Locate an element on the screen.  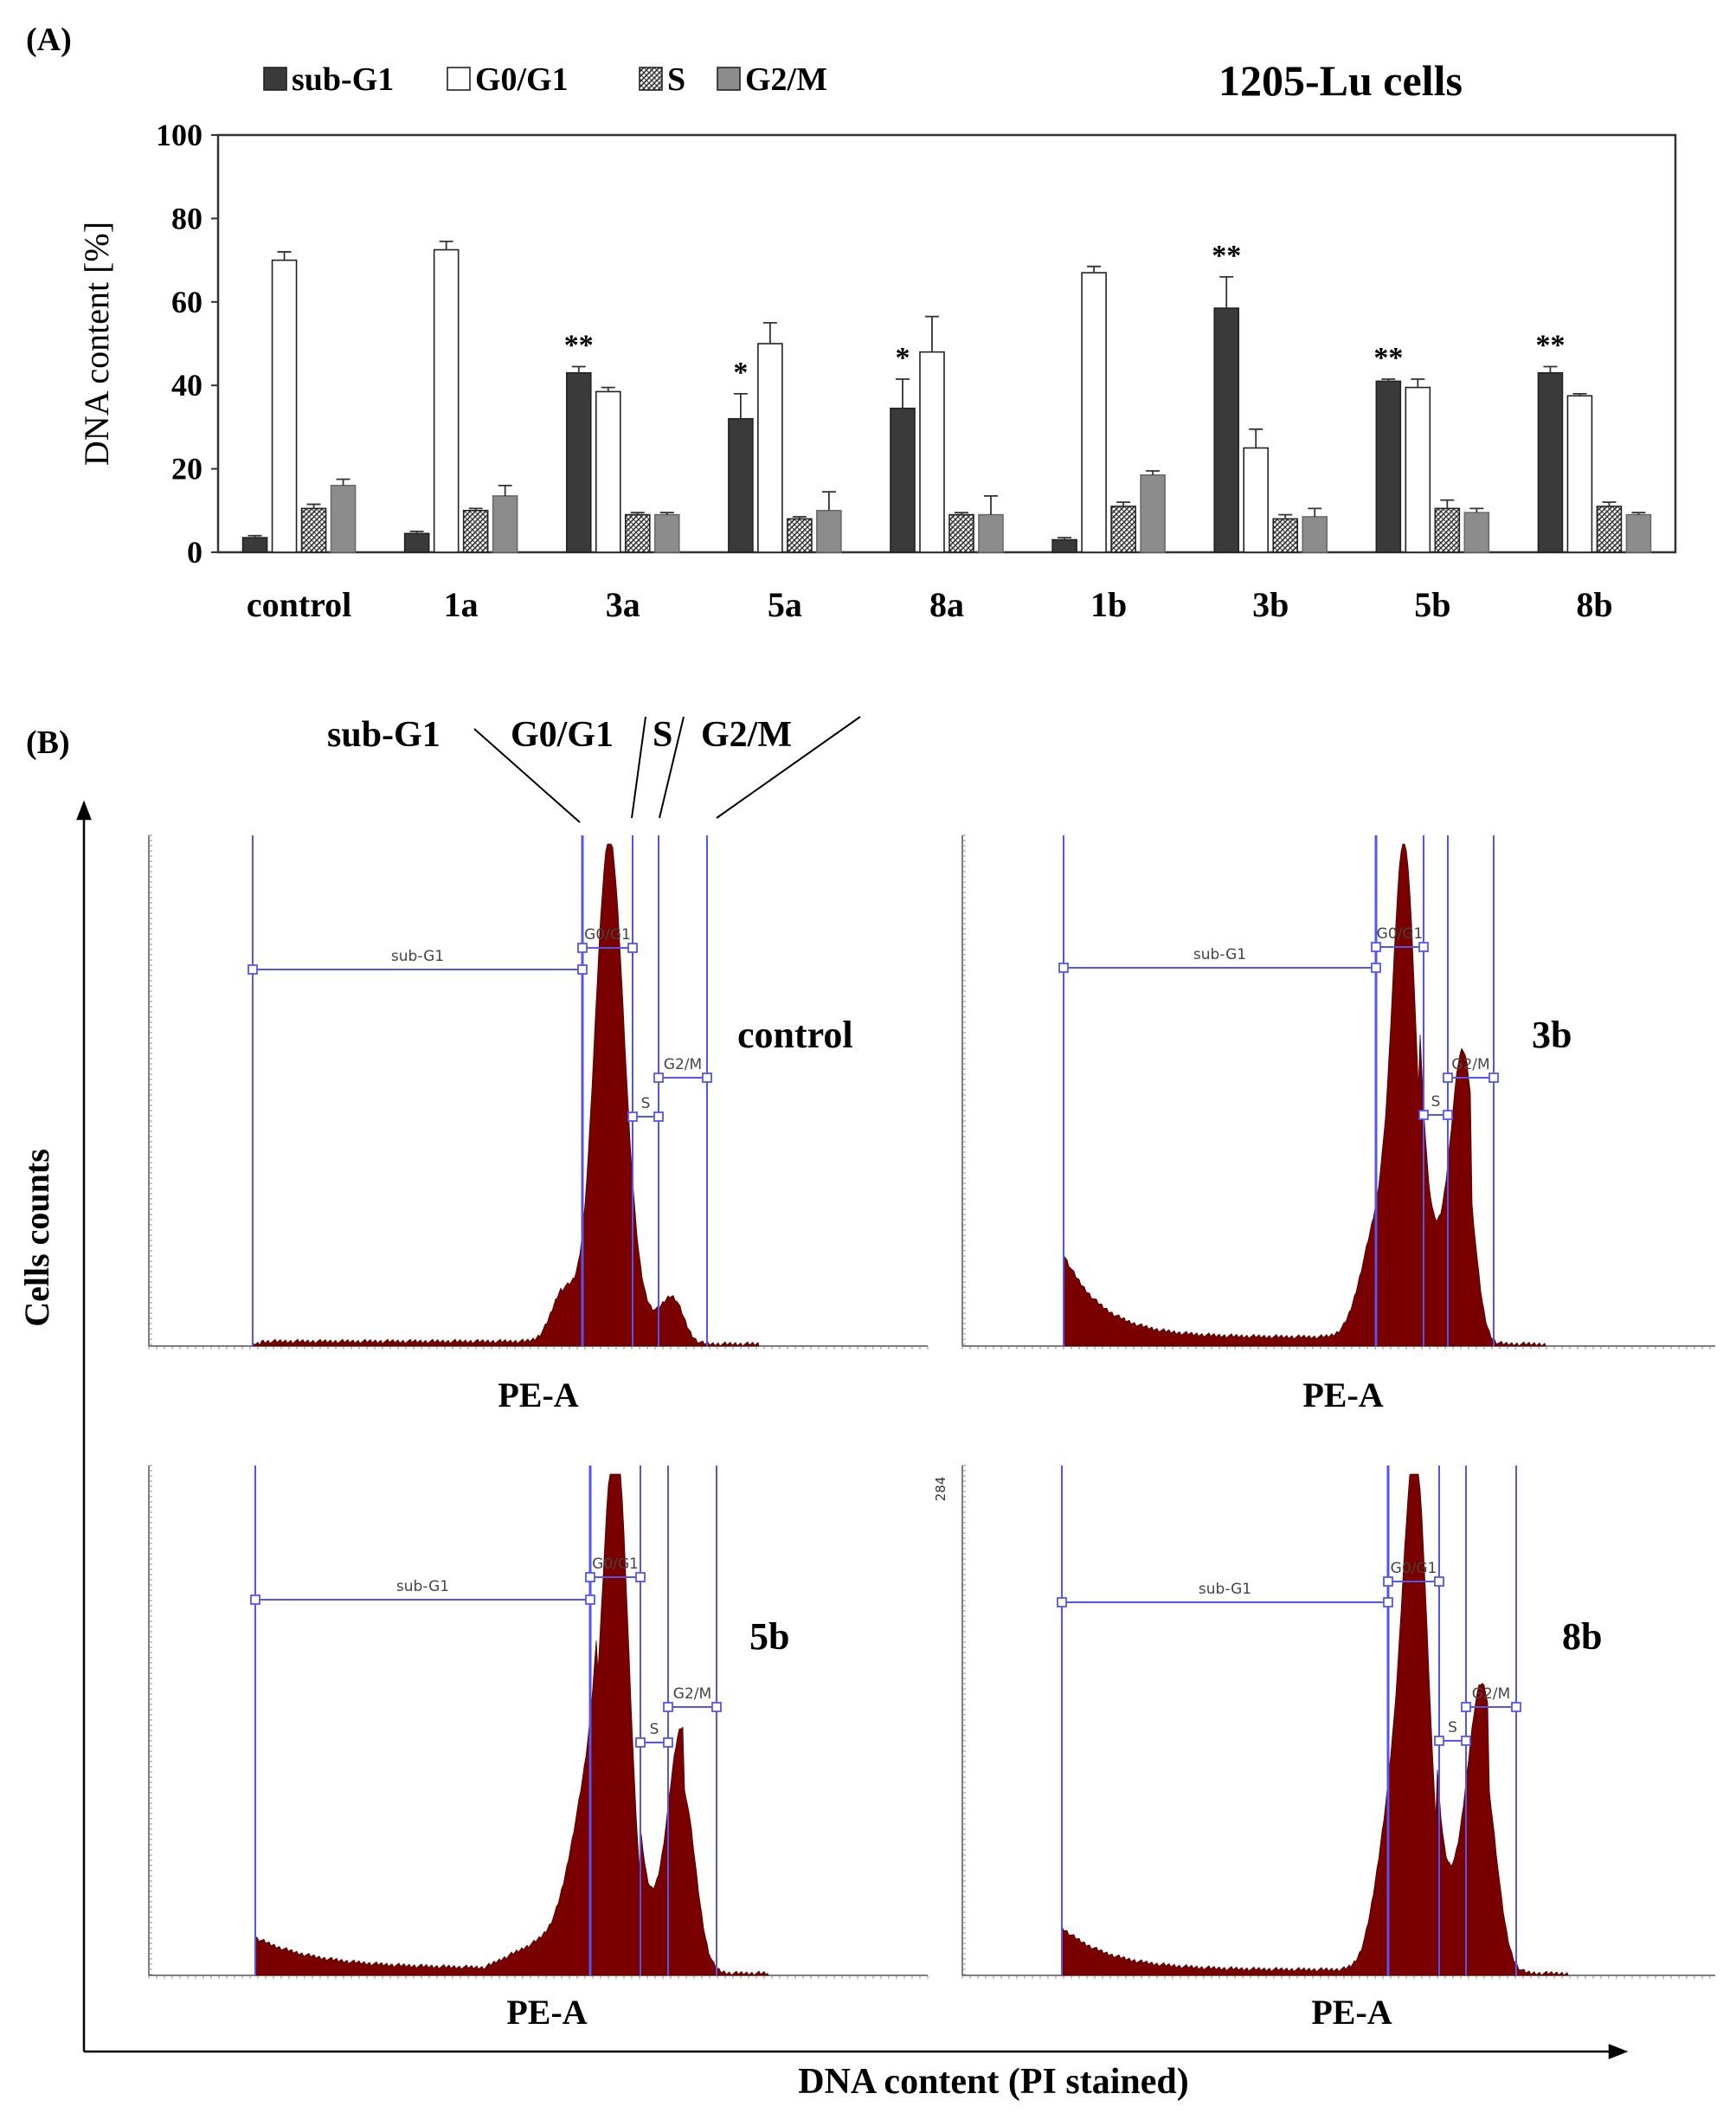
histogram-panel-control: sub-G1 G0/G1 S G2/M control PE-A is located at coordinates (538, 1124).